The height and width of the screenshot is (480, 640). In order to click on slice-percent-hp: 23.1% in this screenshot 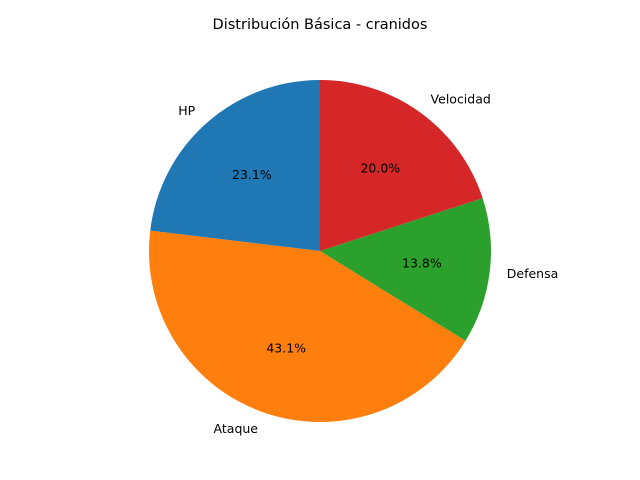, I will do `click(252, 174)`.